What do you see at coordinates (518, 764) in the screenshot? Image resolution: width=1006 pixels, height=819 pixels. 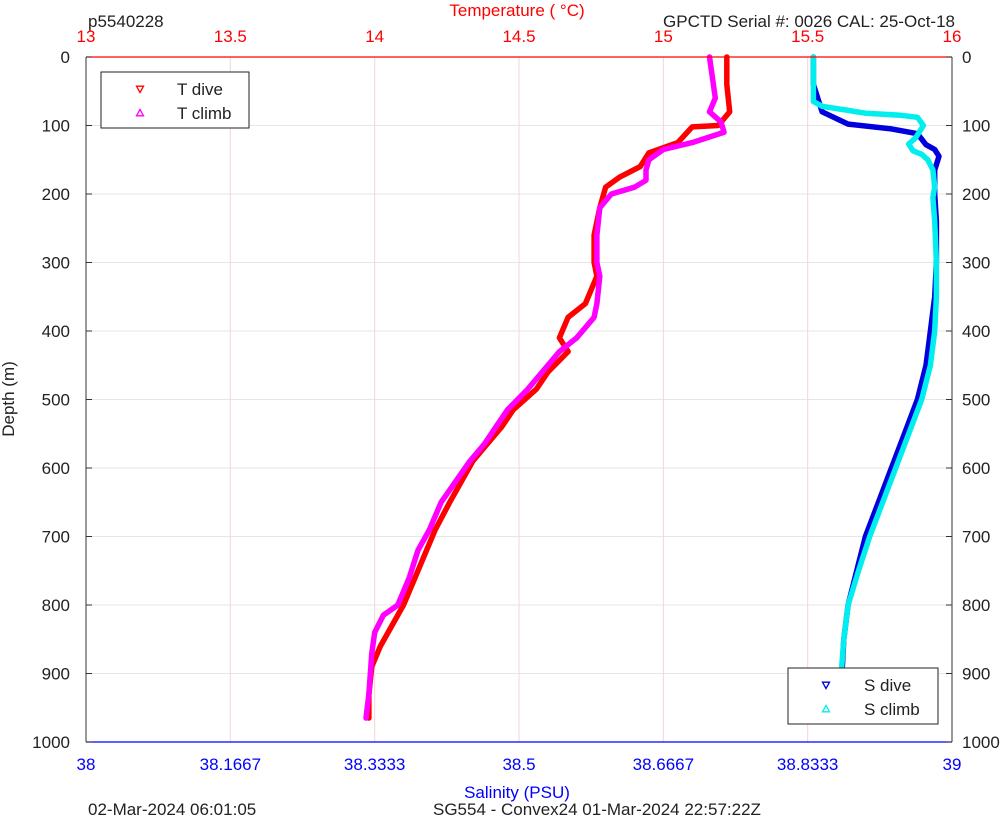 I see `salinity-tick-label: 38.5` at bounding box center [518, 764].